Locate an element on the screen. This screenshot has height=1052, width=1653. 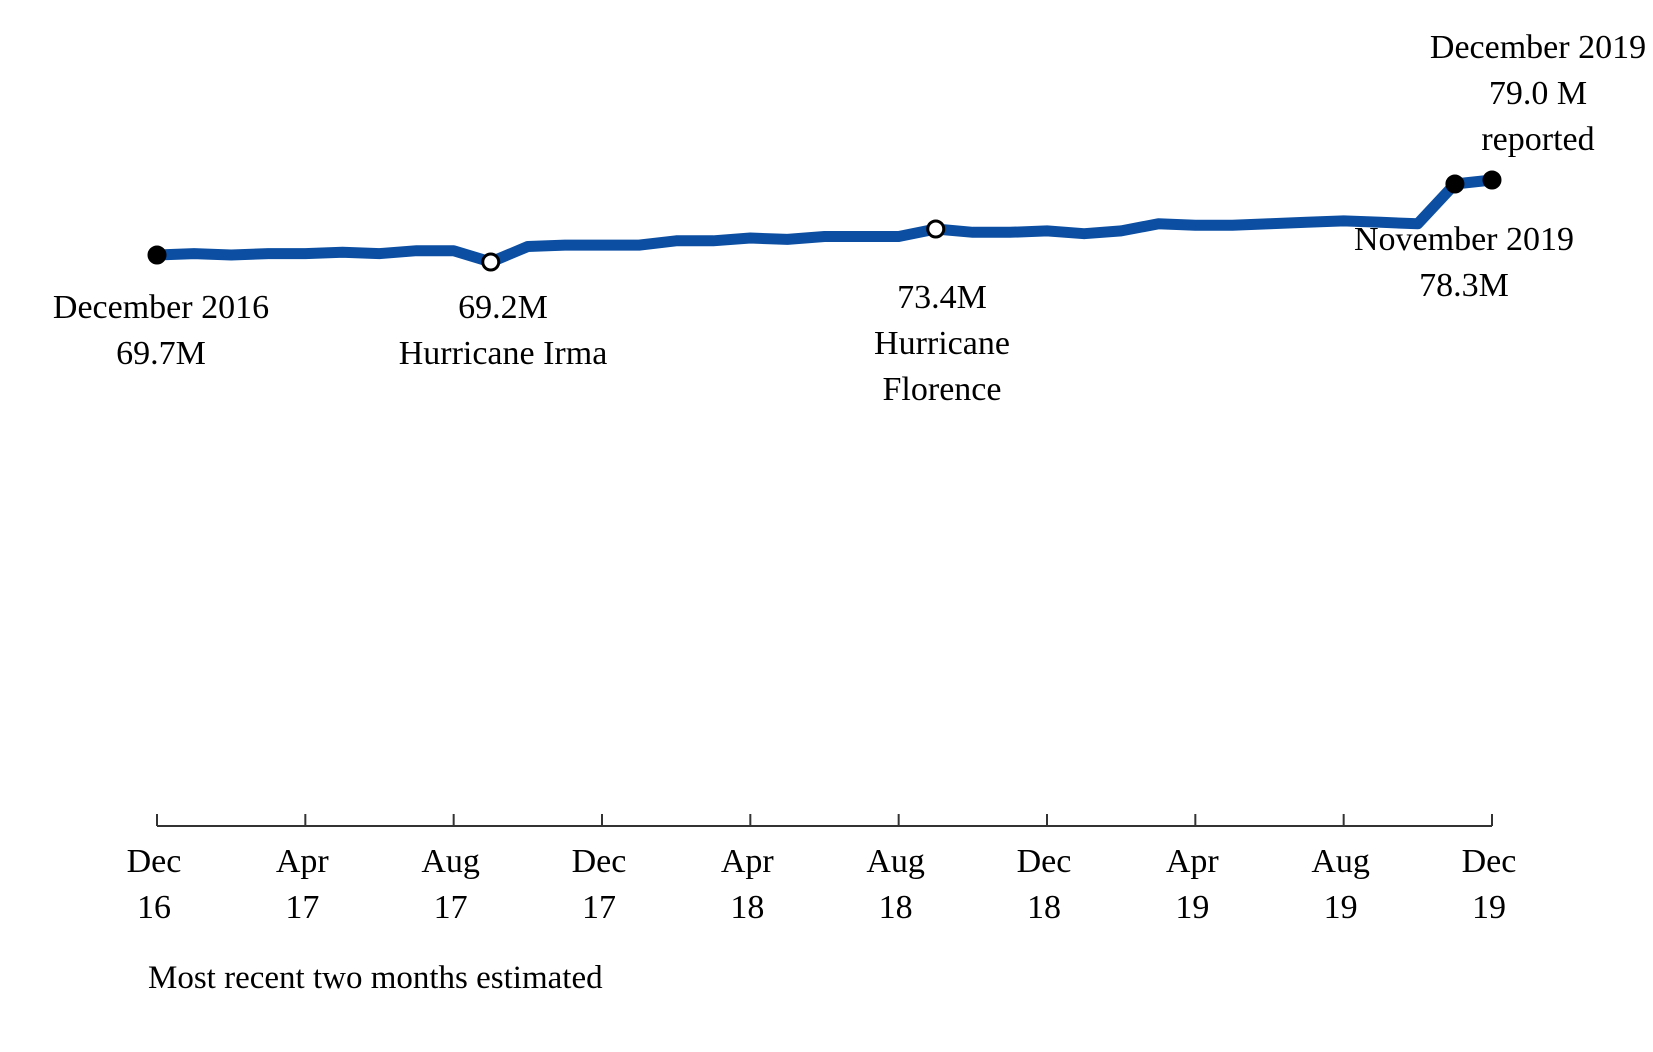
series-line is located at coordinates (824, 221).